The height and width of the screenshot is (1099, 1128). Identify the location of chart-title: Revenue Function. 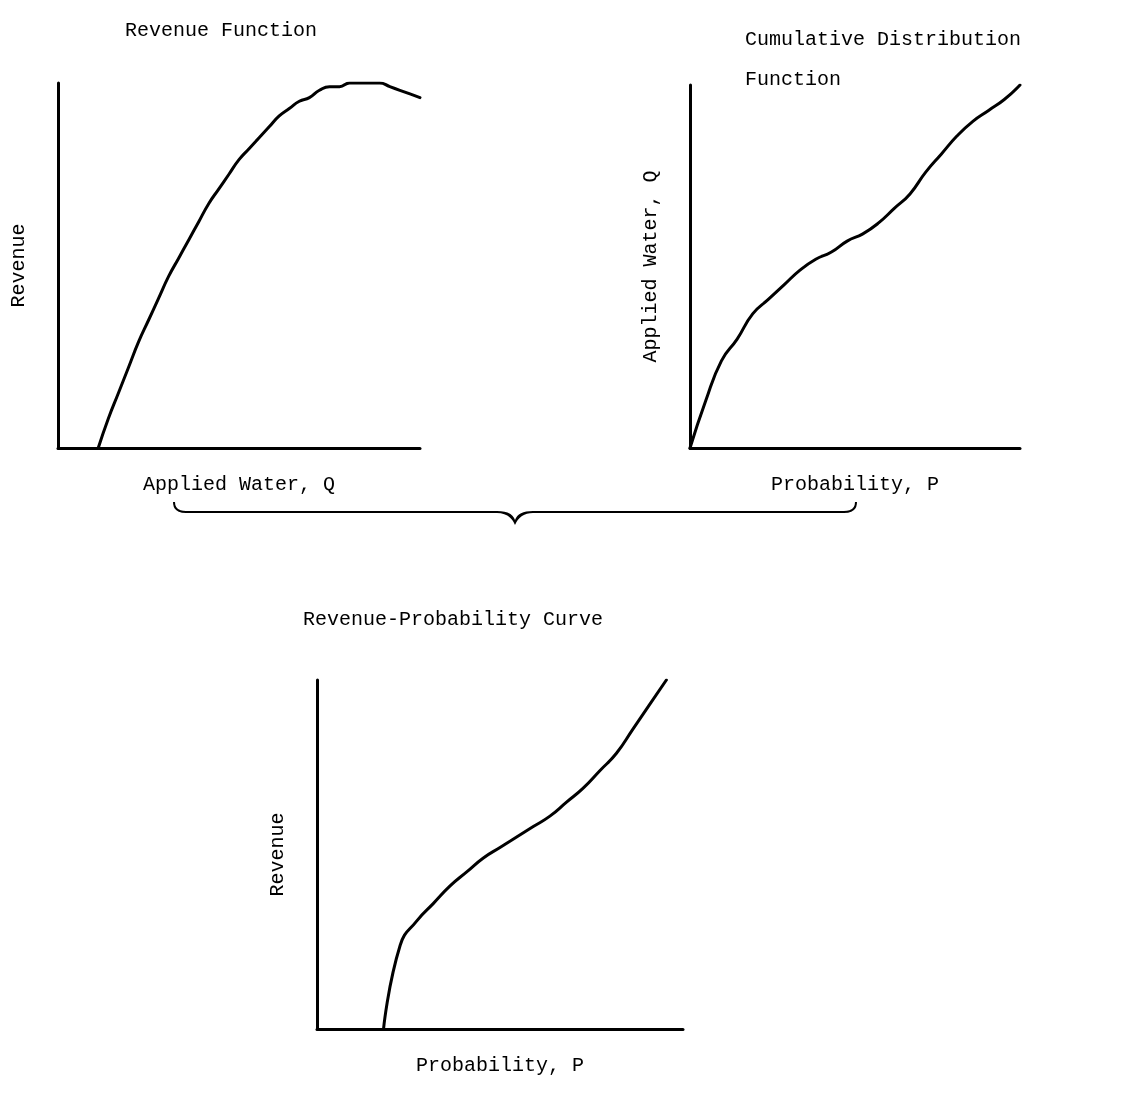
(221, 30).